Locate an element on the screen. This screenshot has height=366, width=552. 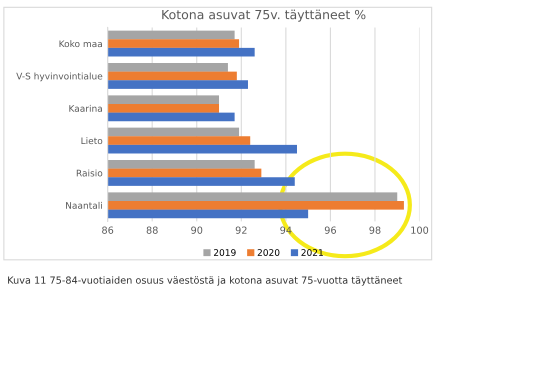
x-tick-label: 90 is located at coordinates (196, 230).